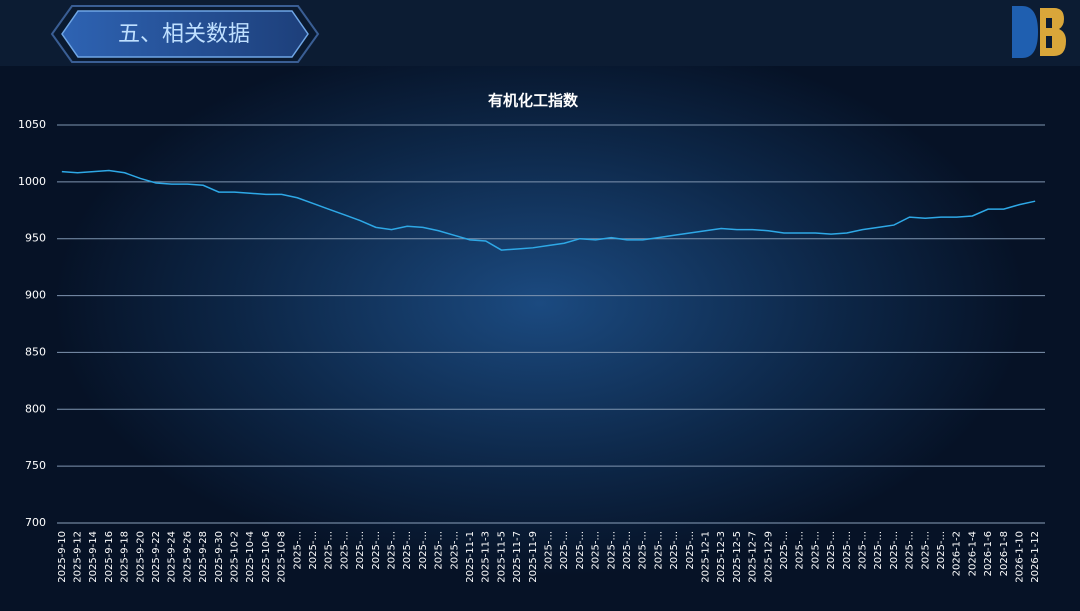 The height and width of the screenshot is (611, 1080). Describe the element at coordinates (109, 557) in the screenshot. I see `x-tick-label: 2025-9-16` at that location.